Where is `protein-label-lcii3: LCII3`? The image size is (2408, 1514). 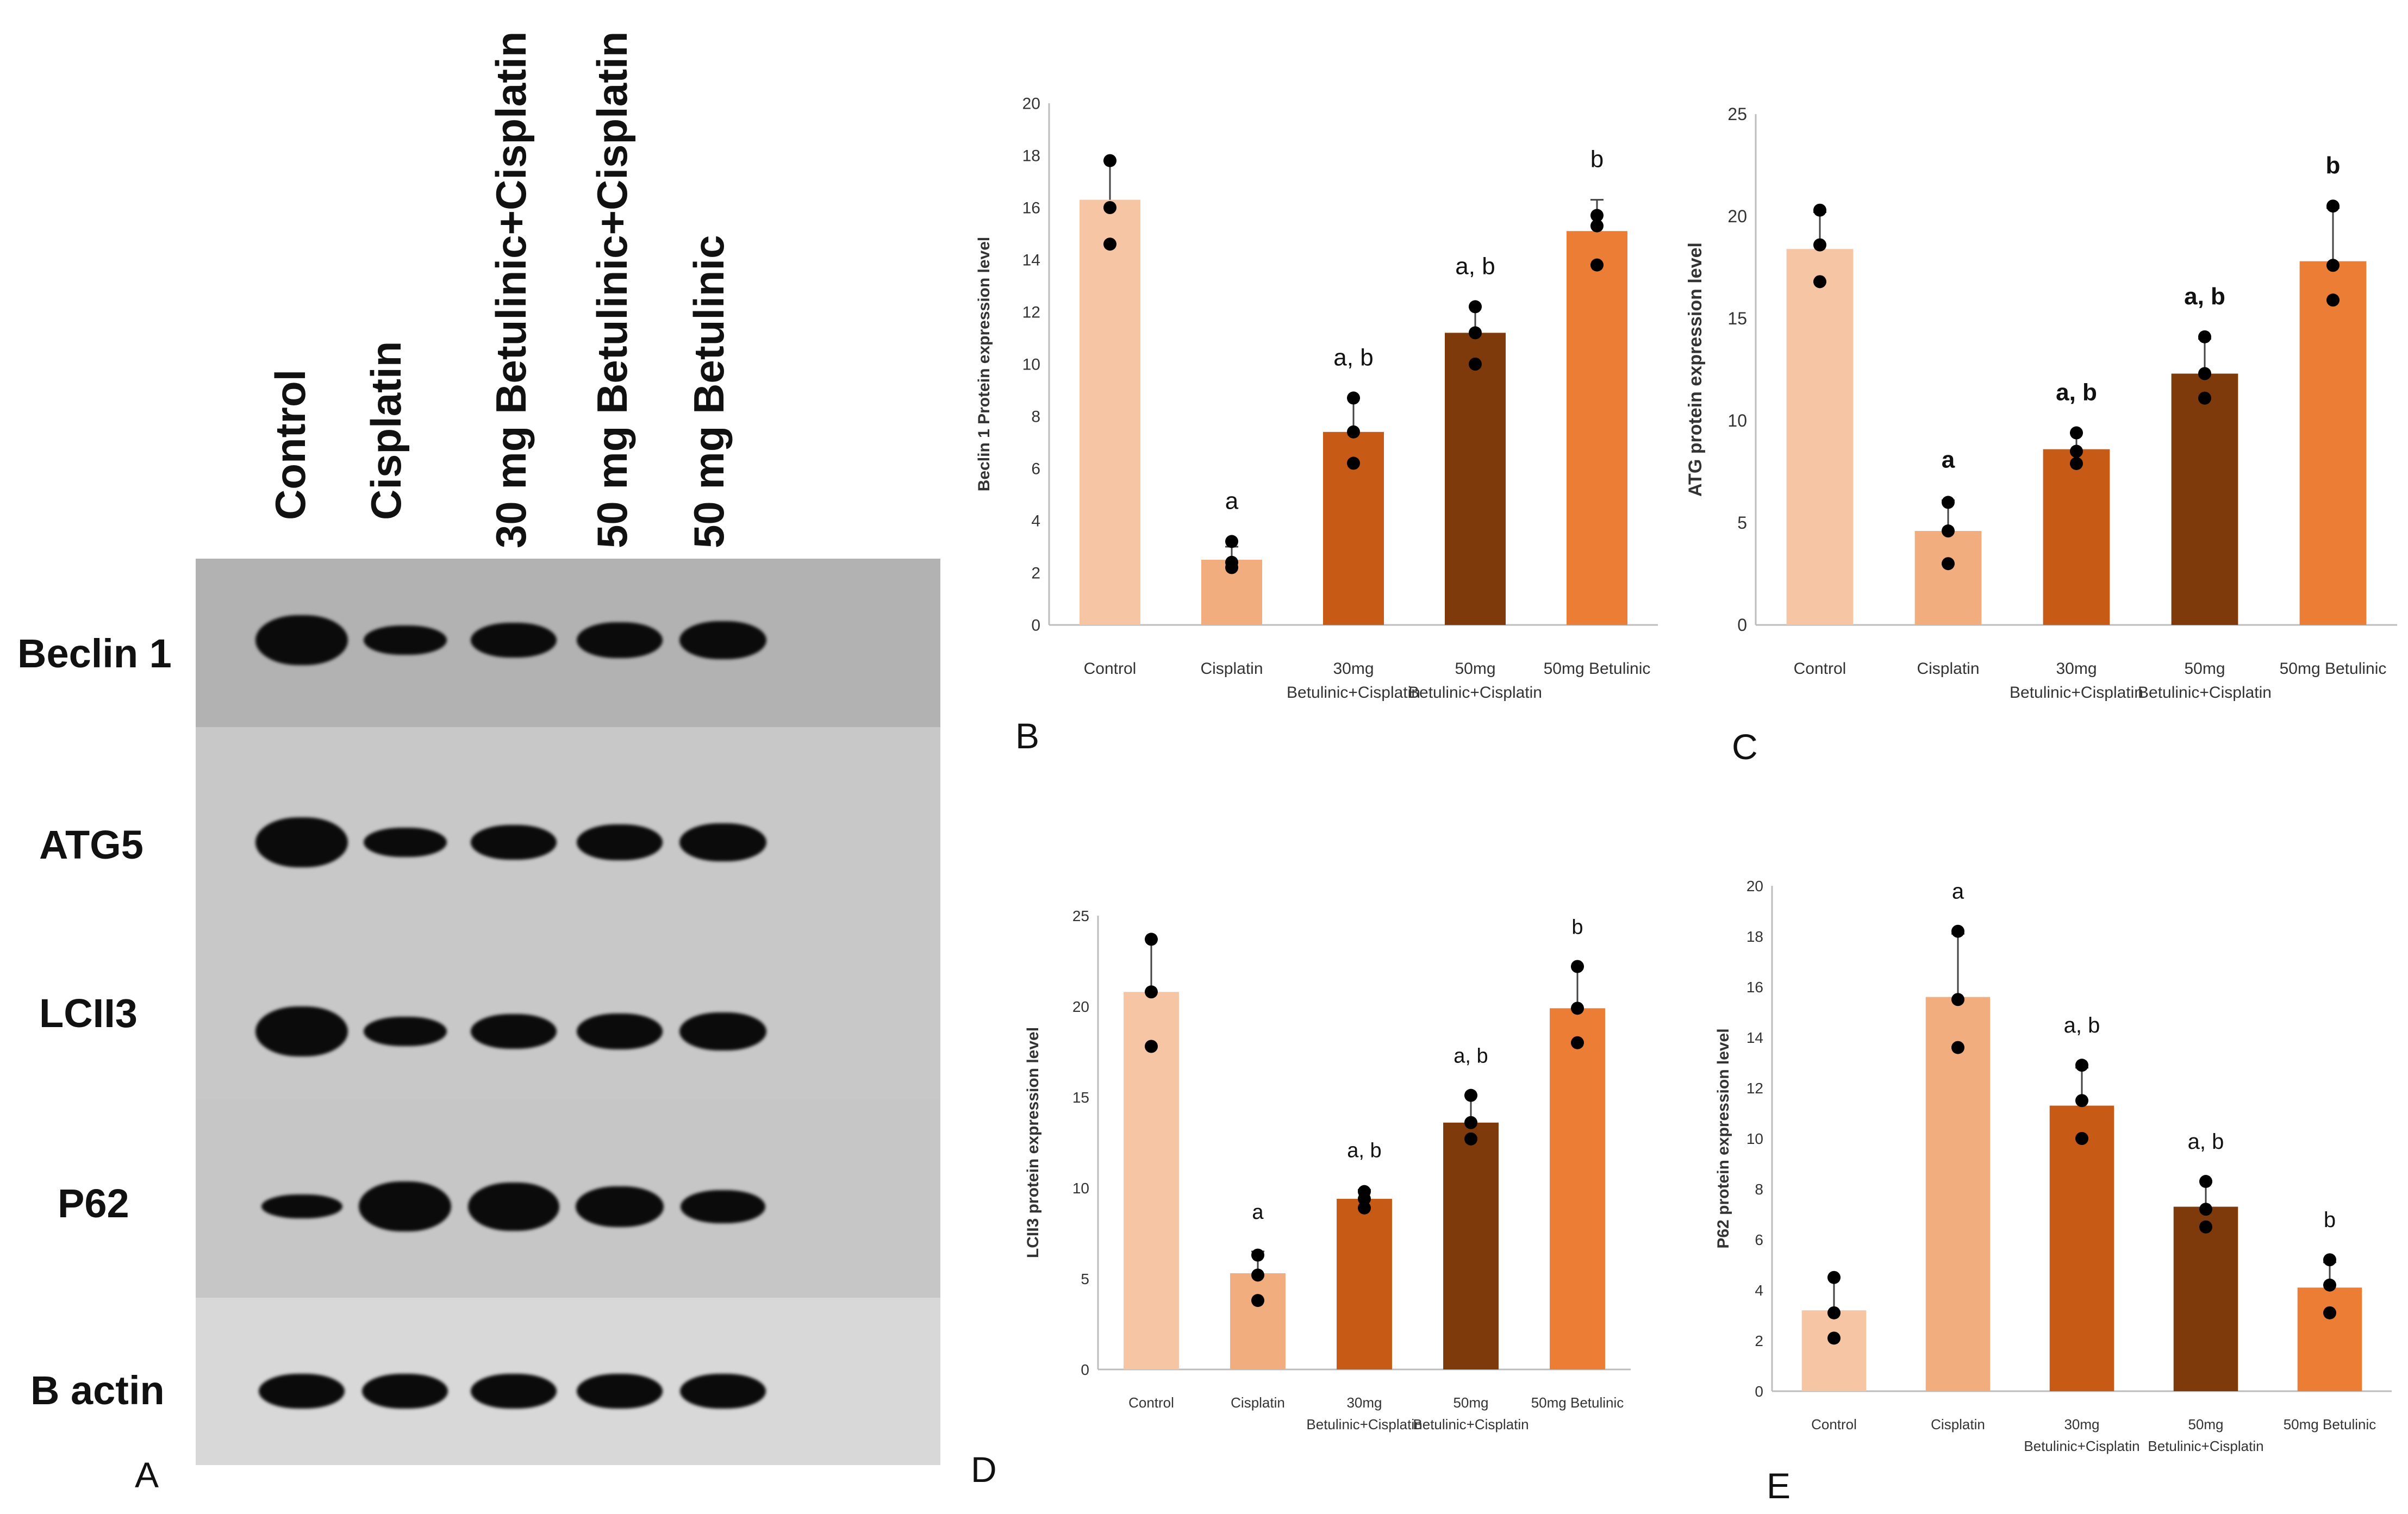
protein-label-lcii3: LCII3 is located at coordinates (89, 1014).